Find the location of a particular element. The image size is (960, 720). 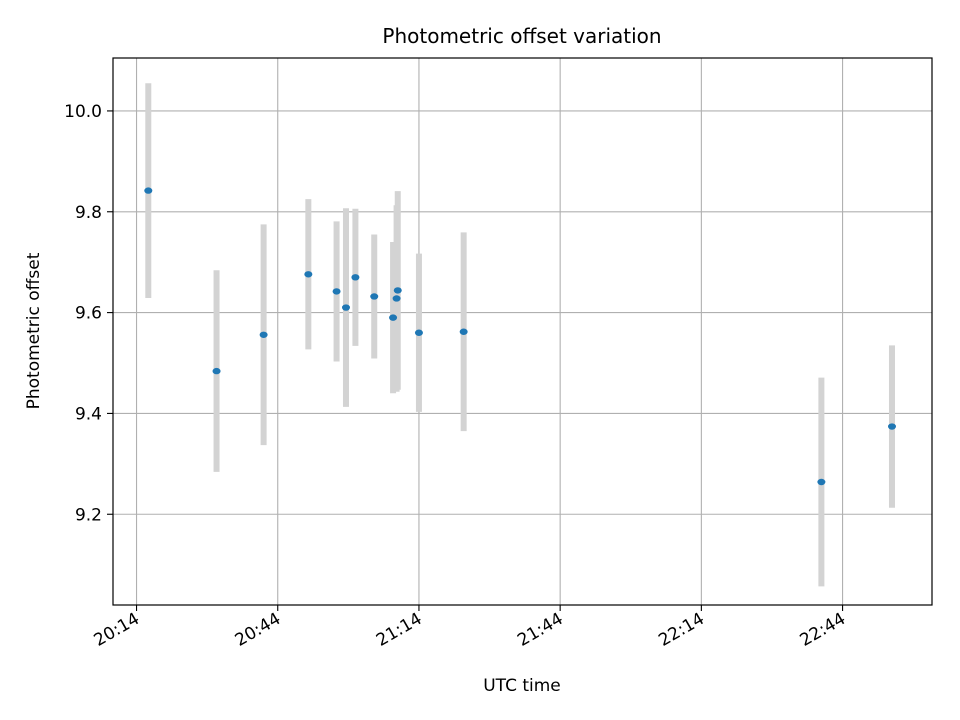

y-axis-title: Photometric offset is located at coordinates (34, 330).